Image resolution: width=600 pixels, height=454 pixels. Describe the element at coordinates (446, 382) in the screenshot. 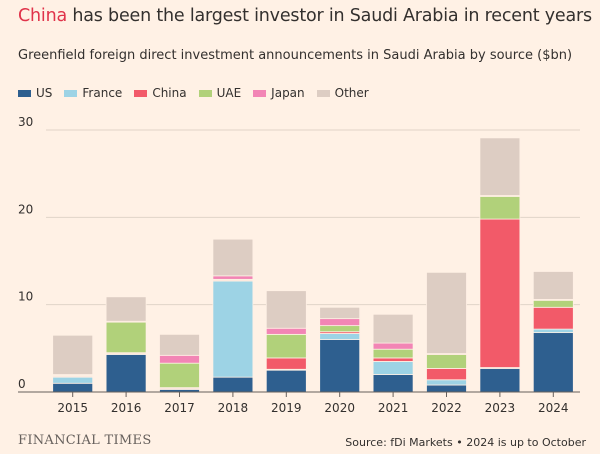

I see `bar-segment-france-2022` at that location.